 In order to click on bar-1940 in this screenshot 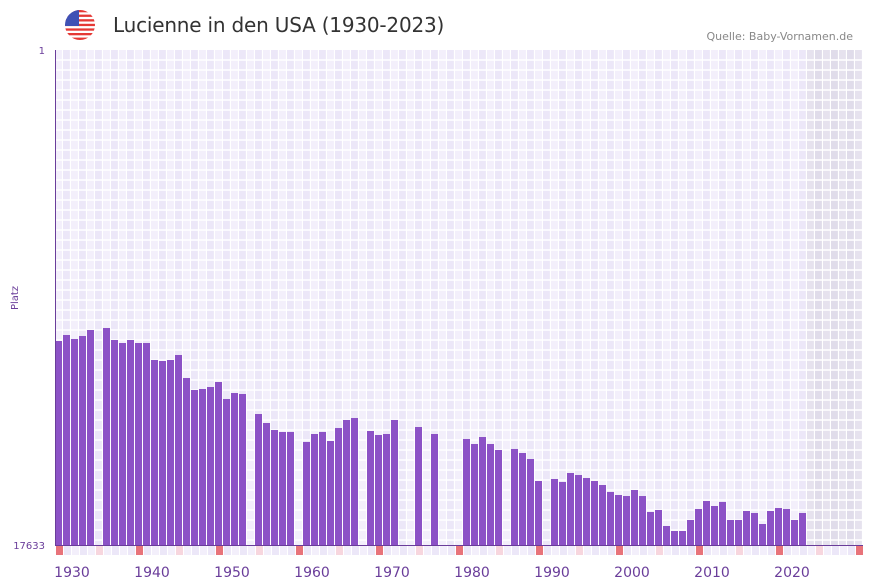, I will do `click(138, 444)`.